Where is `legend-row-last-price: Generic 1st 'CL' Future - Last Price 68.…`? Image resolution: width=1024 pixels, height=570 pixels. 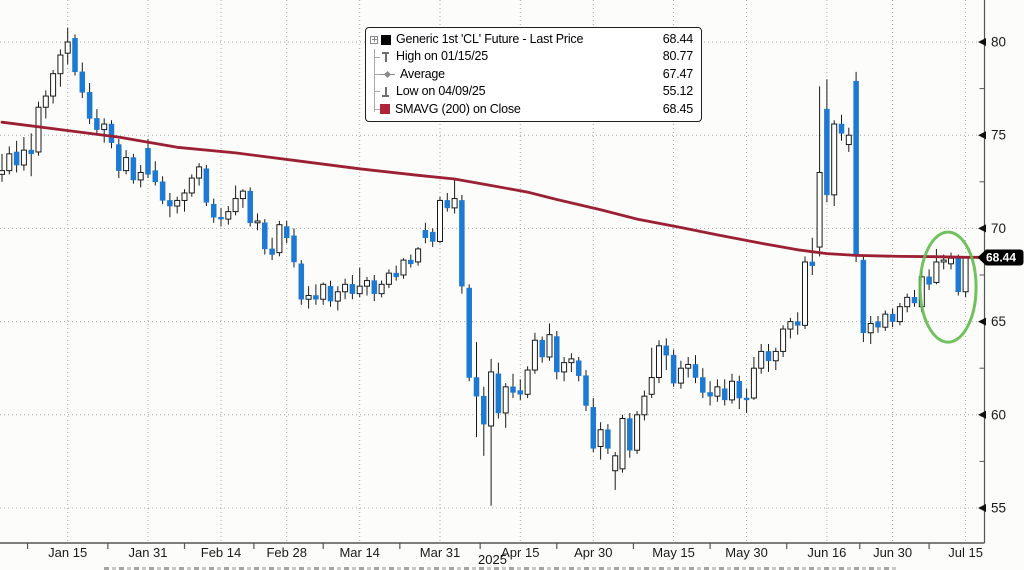 legend-row-last-price: Generic 1st 'CL' Future - Last Price 68.… is located at coordinates (533, 39).